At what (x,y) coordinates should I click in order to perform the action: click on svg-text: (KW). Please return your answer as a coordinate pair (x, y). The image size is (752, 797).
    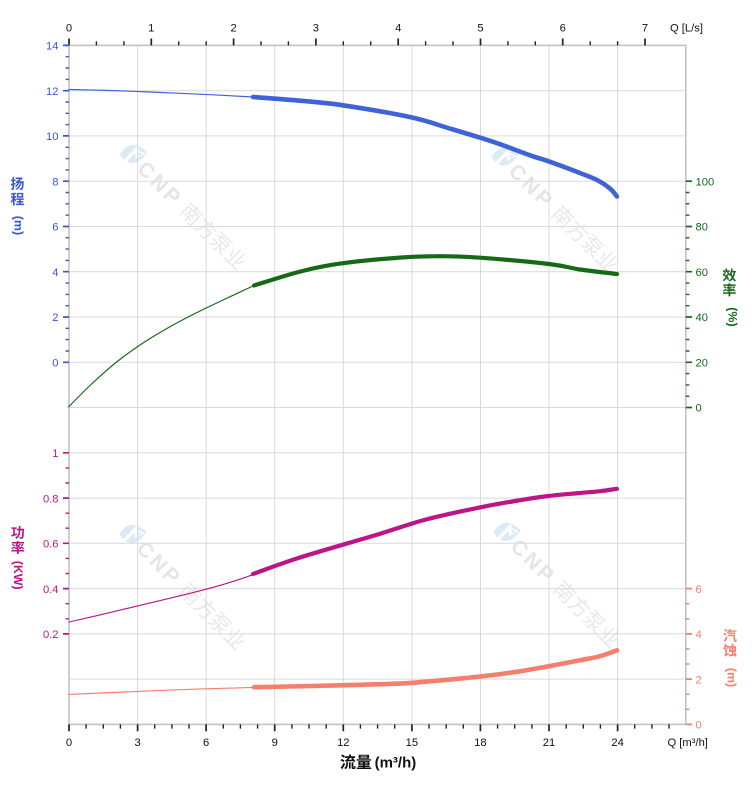
    Looking at the image, I should click on (18, 575).